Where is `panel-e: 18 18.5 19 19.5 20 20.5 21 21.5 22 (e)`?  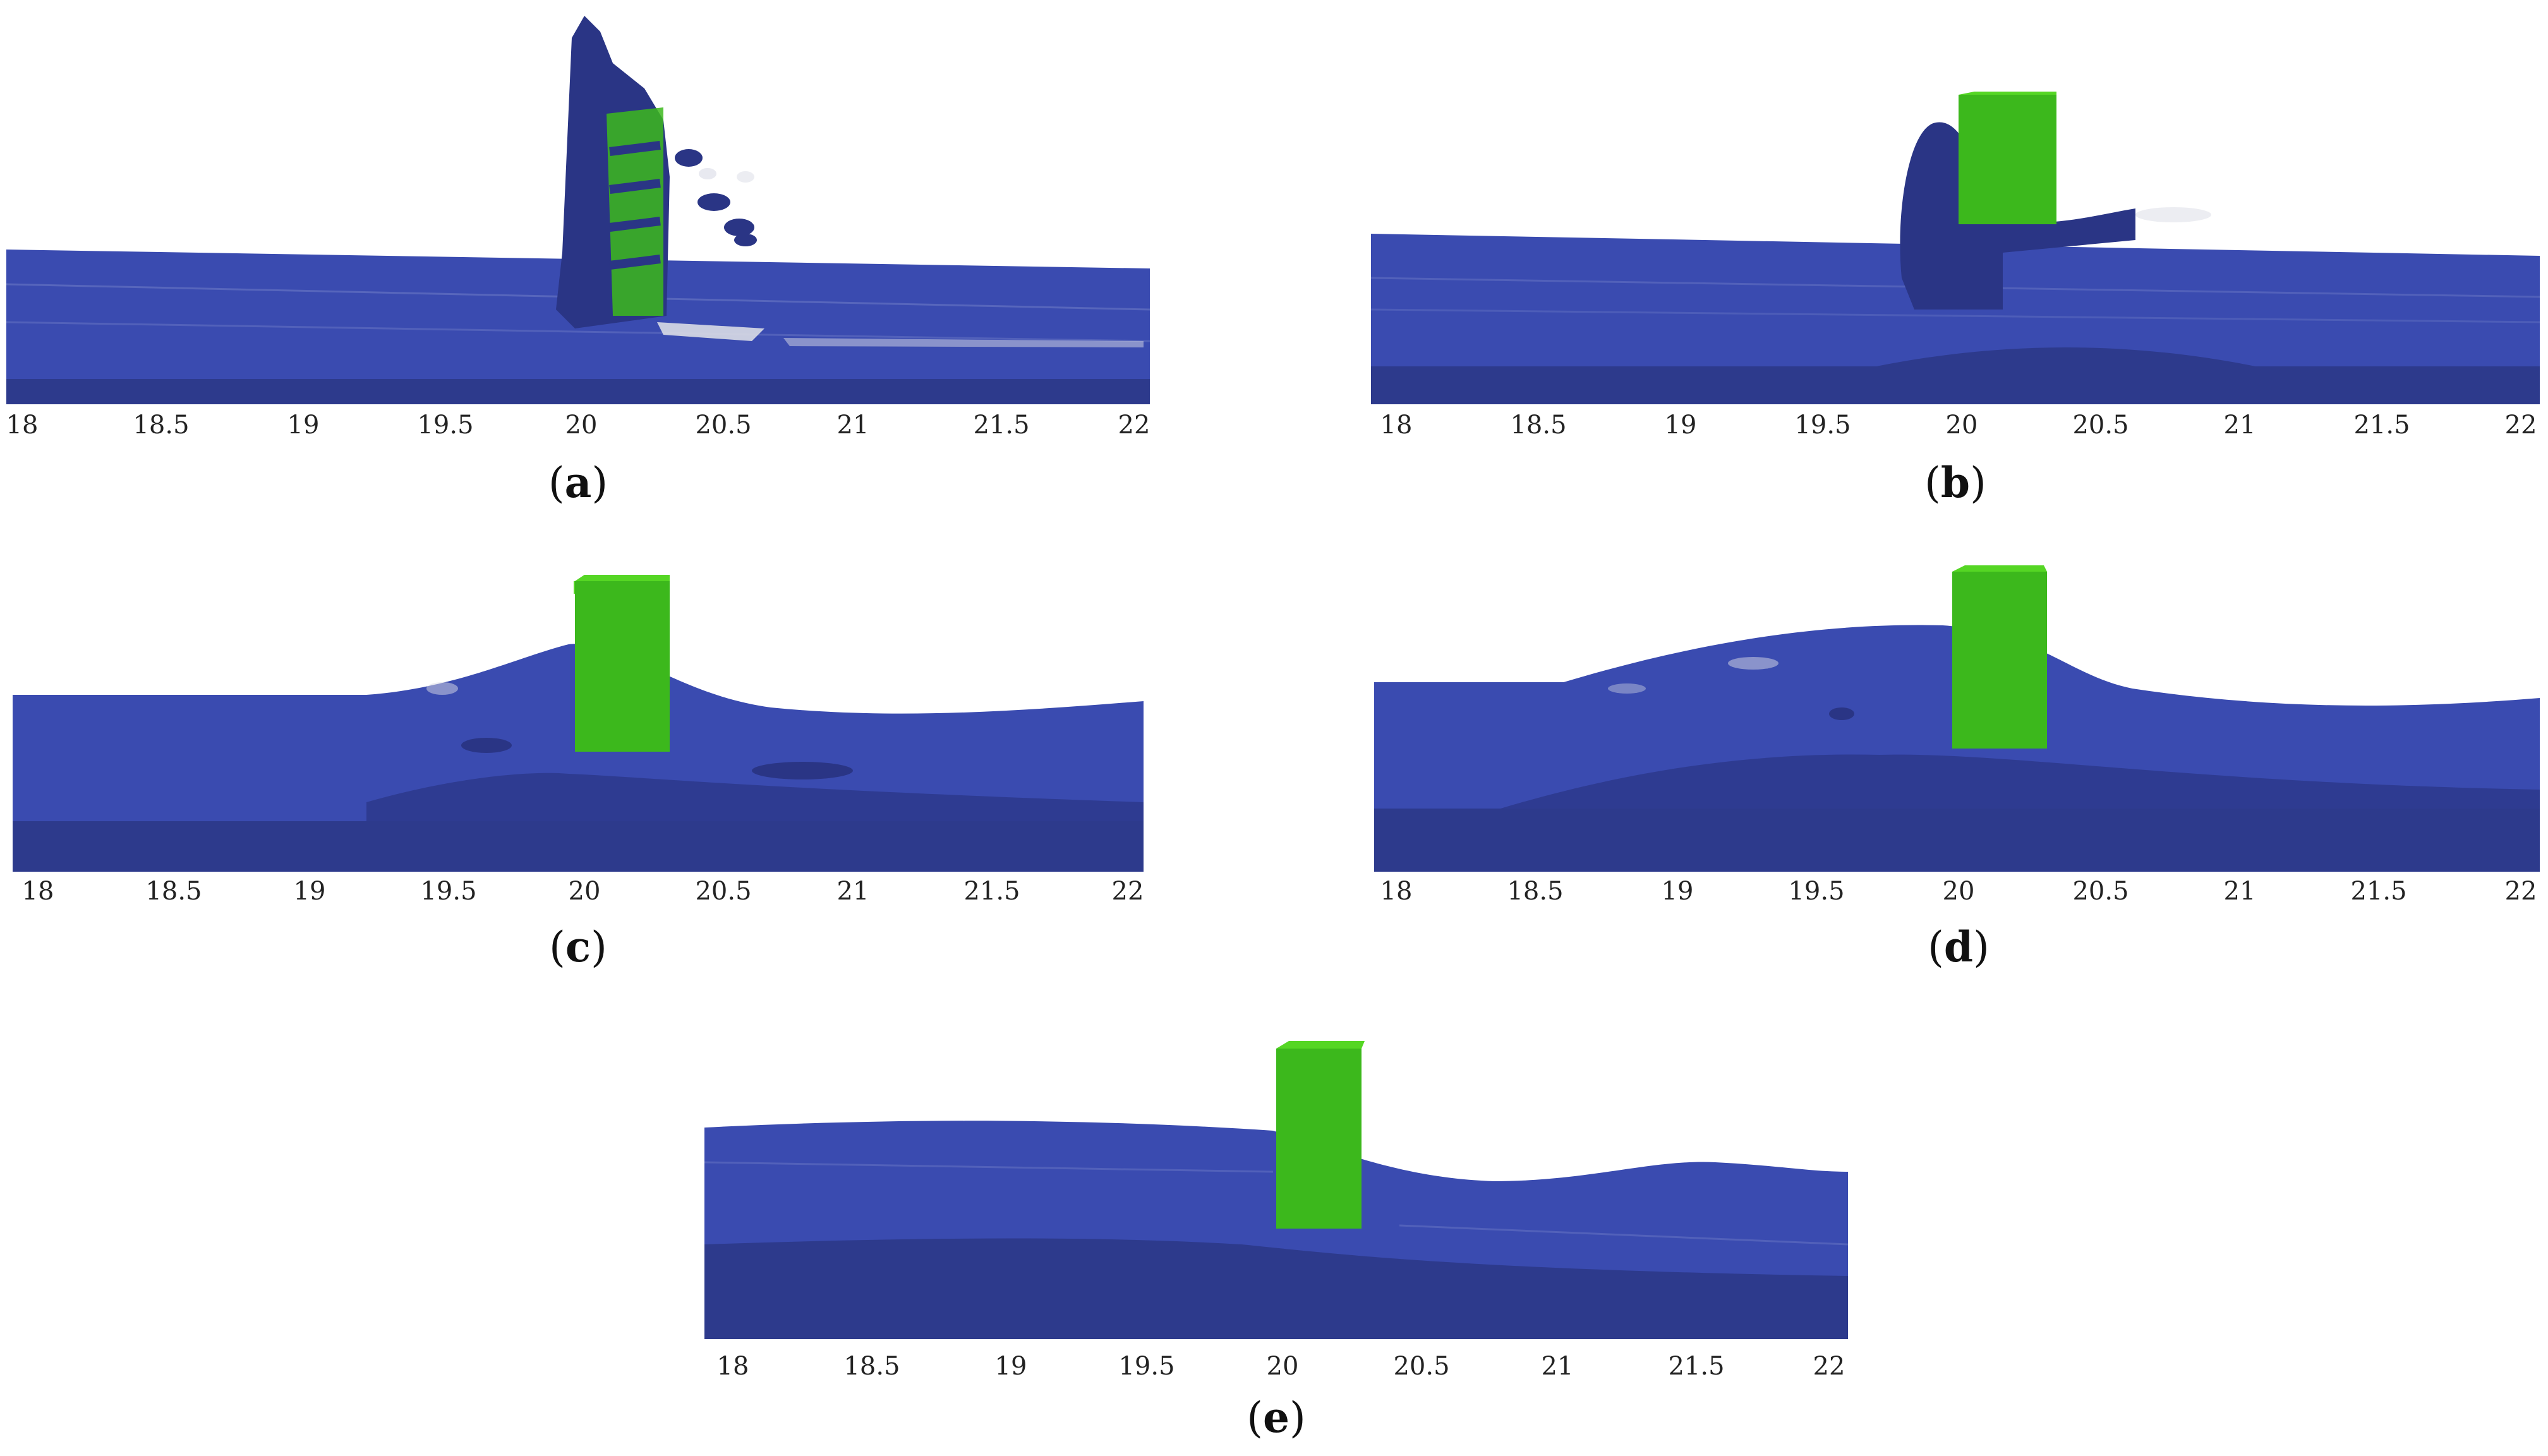 panel-e: 18 18.5 19 19.5 20 20.5 21 21.5 22 (e) is located at coordinates (1276, 1244).